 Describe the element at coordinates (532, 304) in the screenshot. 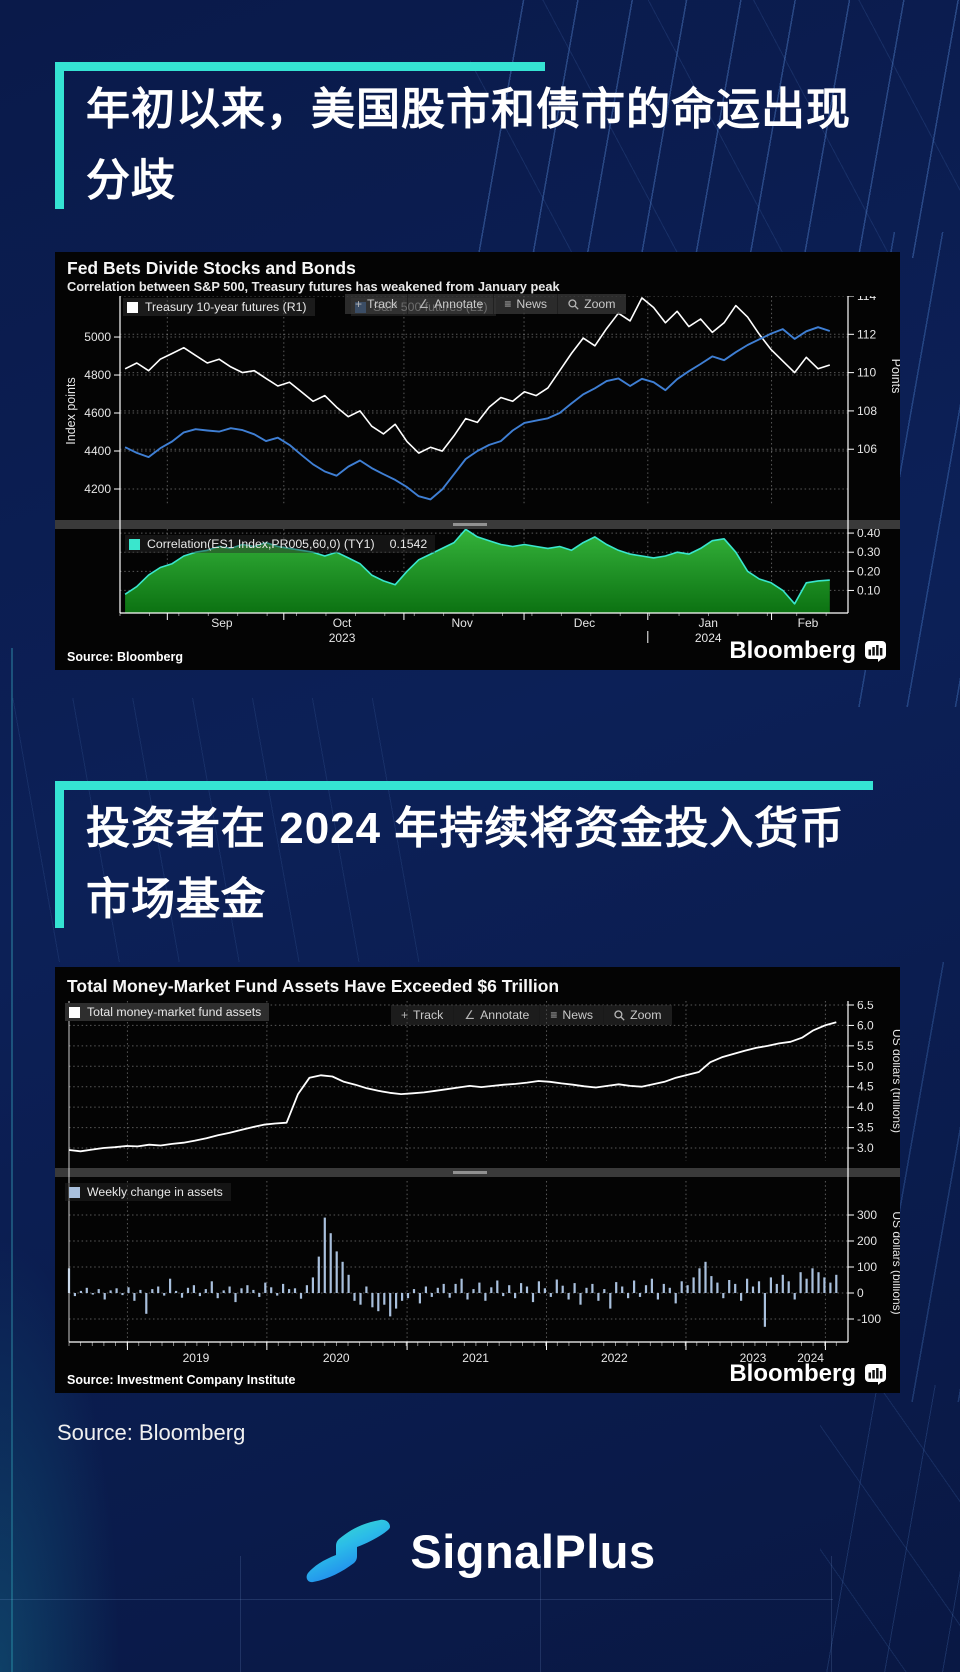

I see `toolbar-news-label: News` at that location.